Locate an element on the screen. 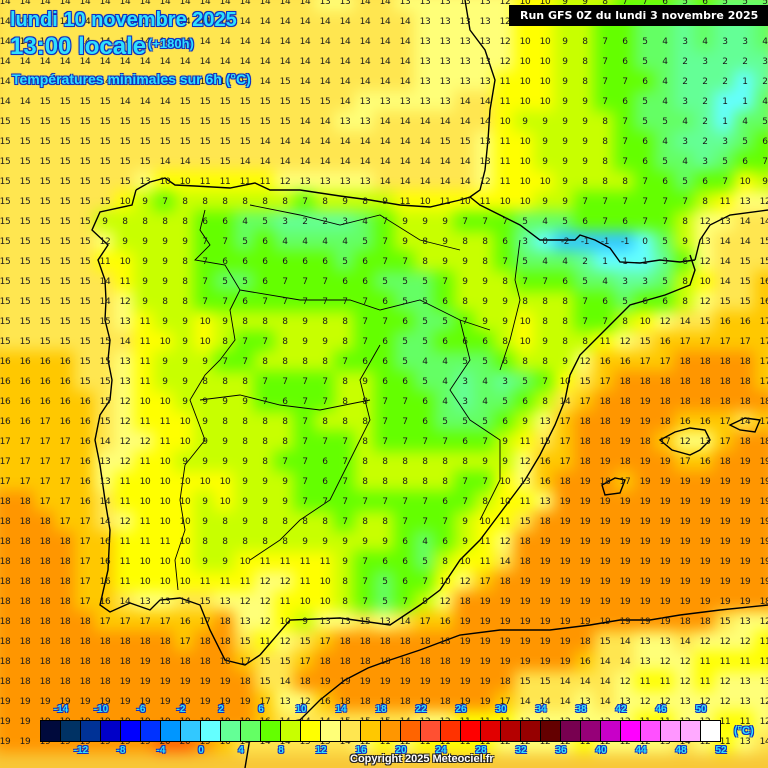 This screenshot has width=768, height=768. temperature-value: -1 is located at coordinates (585, 242).